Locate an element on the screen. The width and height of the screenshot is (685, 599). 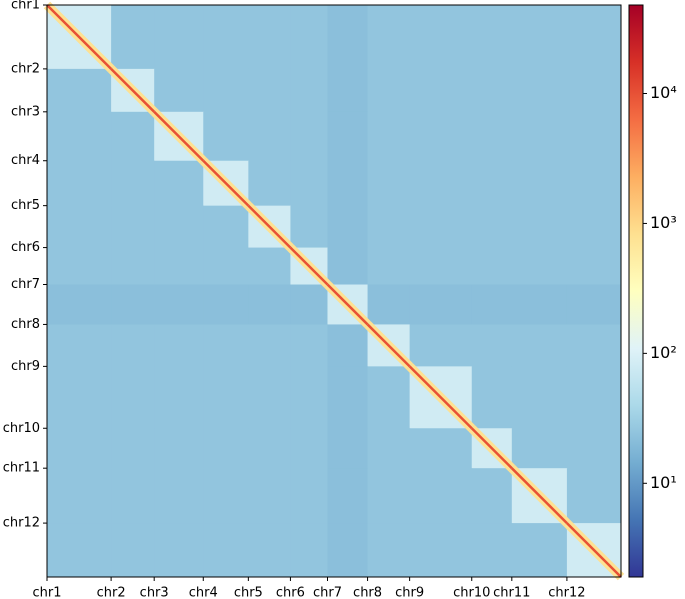
y-tick-label: chr9 is located at coordinates (25, 366).